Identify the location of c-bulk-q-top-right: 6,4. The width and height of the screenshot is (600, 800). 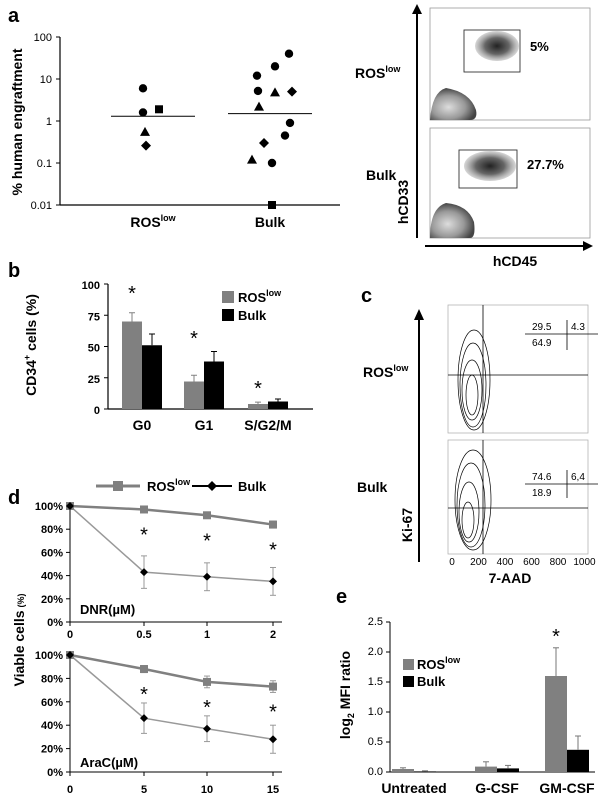
(578, 477).